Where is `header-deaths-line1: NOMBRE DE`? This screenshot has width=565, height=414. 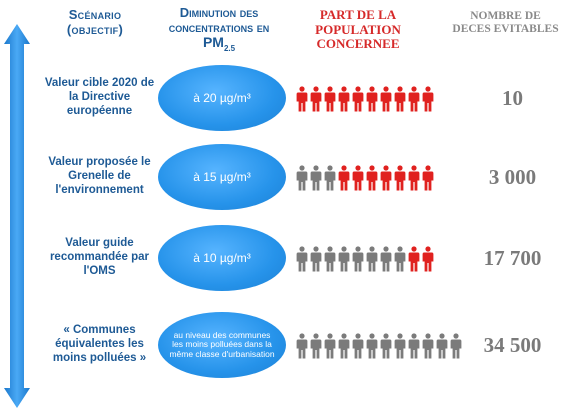 header-deaths-line1: NOMBRE DE is located at coordinates (505, 16).